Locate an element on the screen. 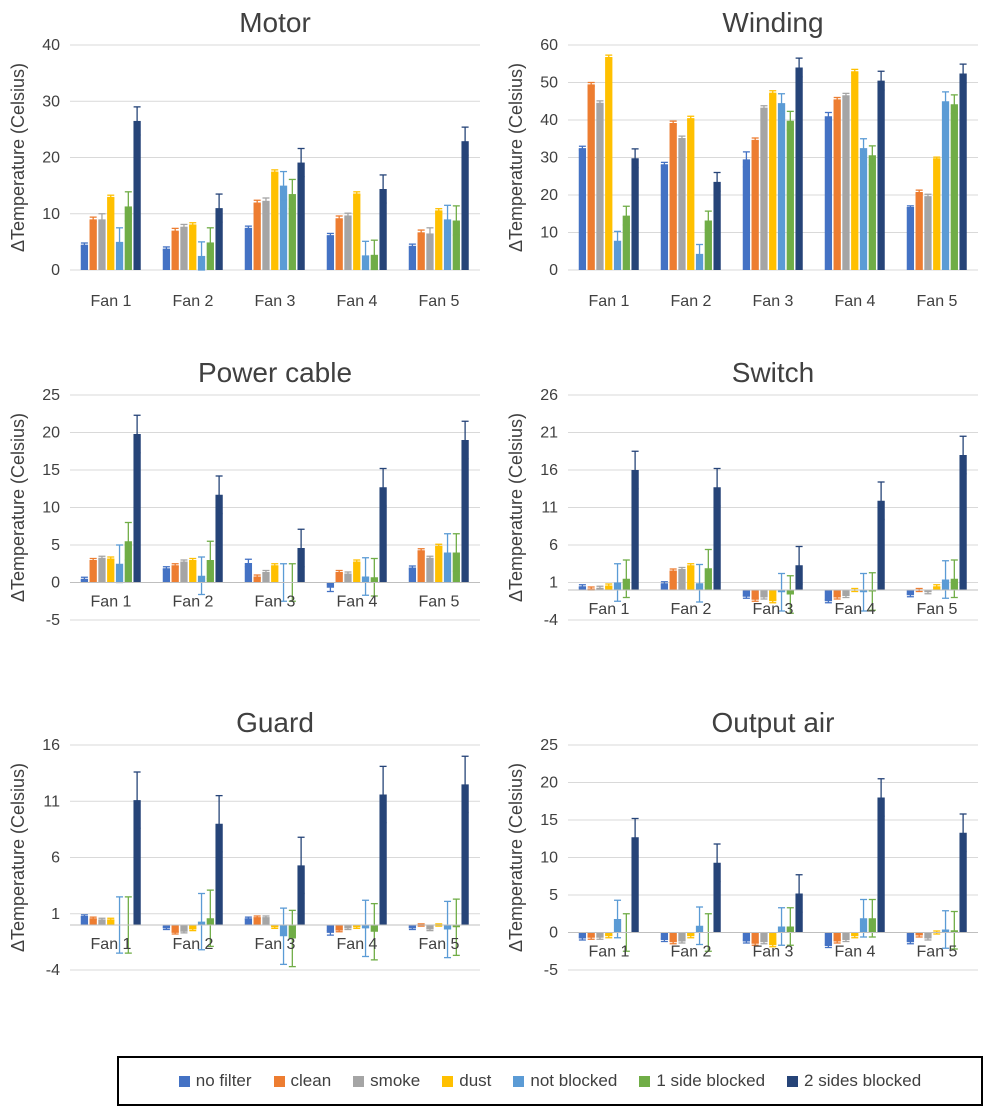 Image resolution: width=996 pixels, height=1110 pixels. y-tick-label: 25 is located at coordinates (549, 745).